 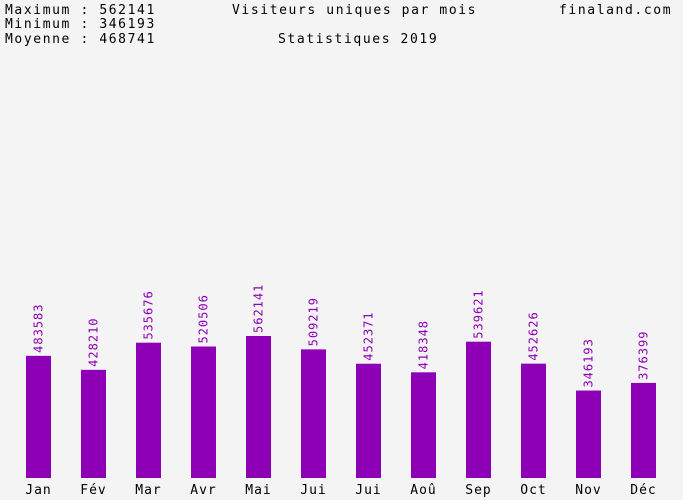 What do you see at coordinates (478, 490) in the screenshot?
I see `category-label: Sep` at bounding box center [478, 490].